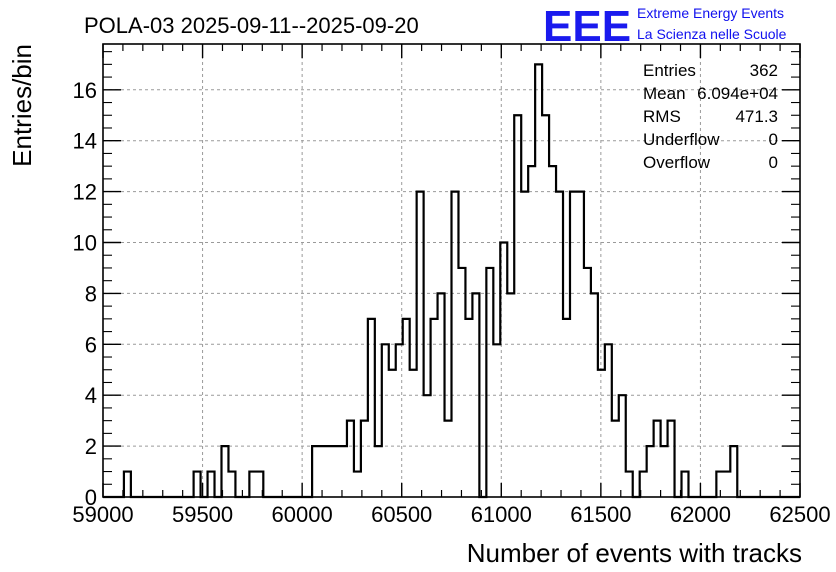  I want to click on stats-label: Overflow, so click(677, 162).